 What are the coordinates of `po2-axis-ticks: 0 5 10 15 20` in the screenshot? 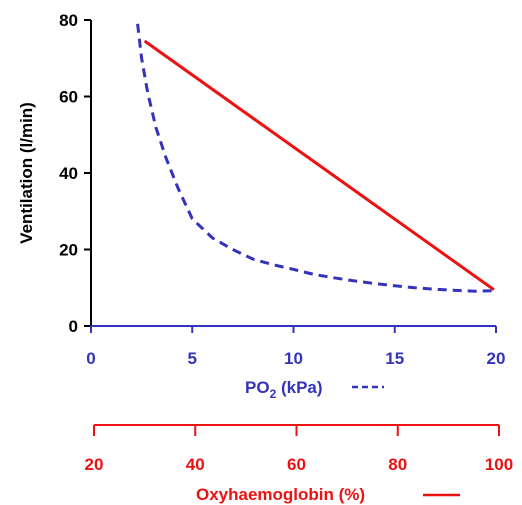 It's located at (295, 347).